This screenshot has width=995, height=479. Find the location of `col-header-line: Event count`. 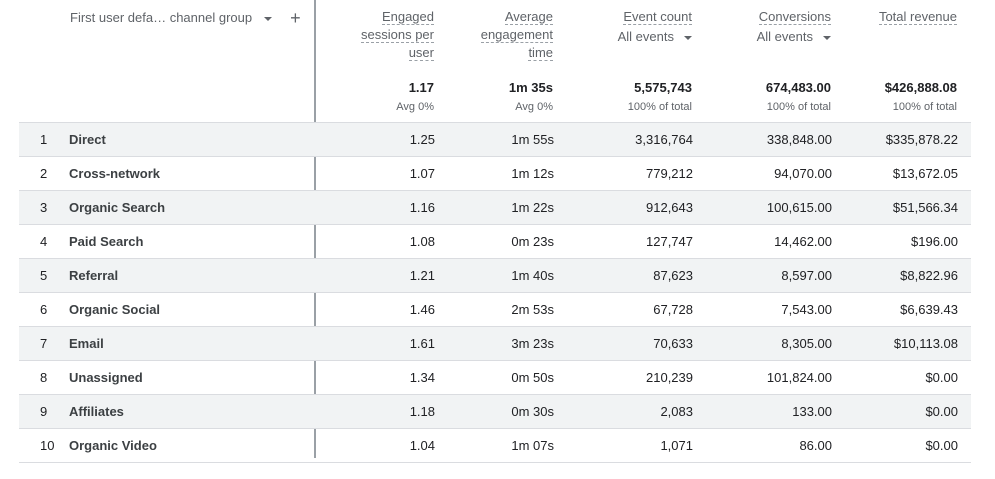

col-header-line: Event count is located at coordinates (657, 17).